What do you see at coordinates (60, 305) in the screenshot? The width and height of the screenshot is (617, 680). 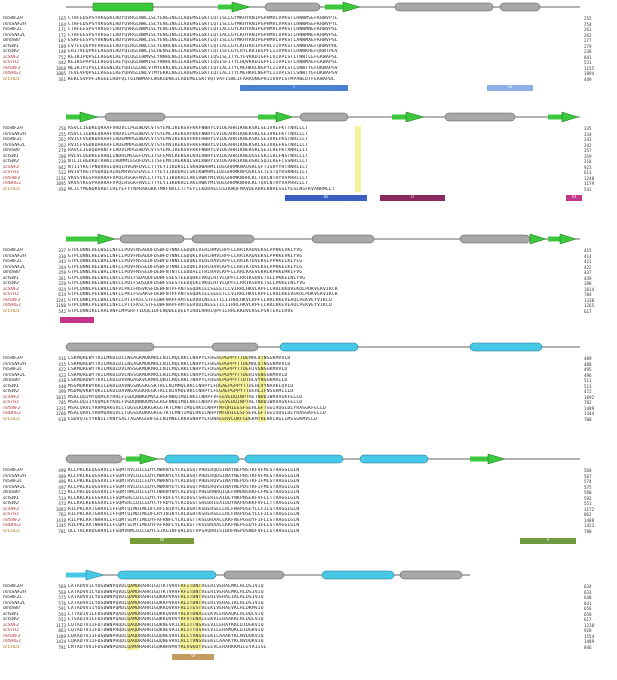 I see `start-position: 1180` at bounding box center [60, 305].